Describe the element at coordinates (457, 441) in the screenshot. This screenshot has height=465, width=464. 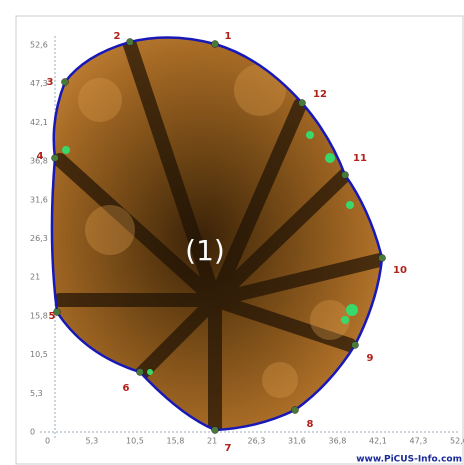
I see `x-tick-label: 52,6` at that location.